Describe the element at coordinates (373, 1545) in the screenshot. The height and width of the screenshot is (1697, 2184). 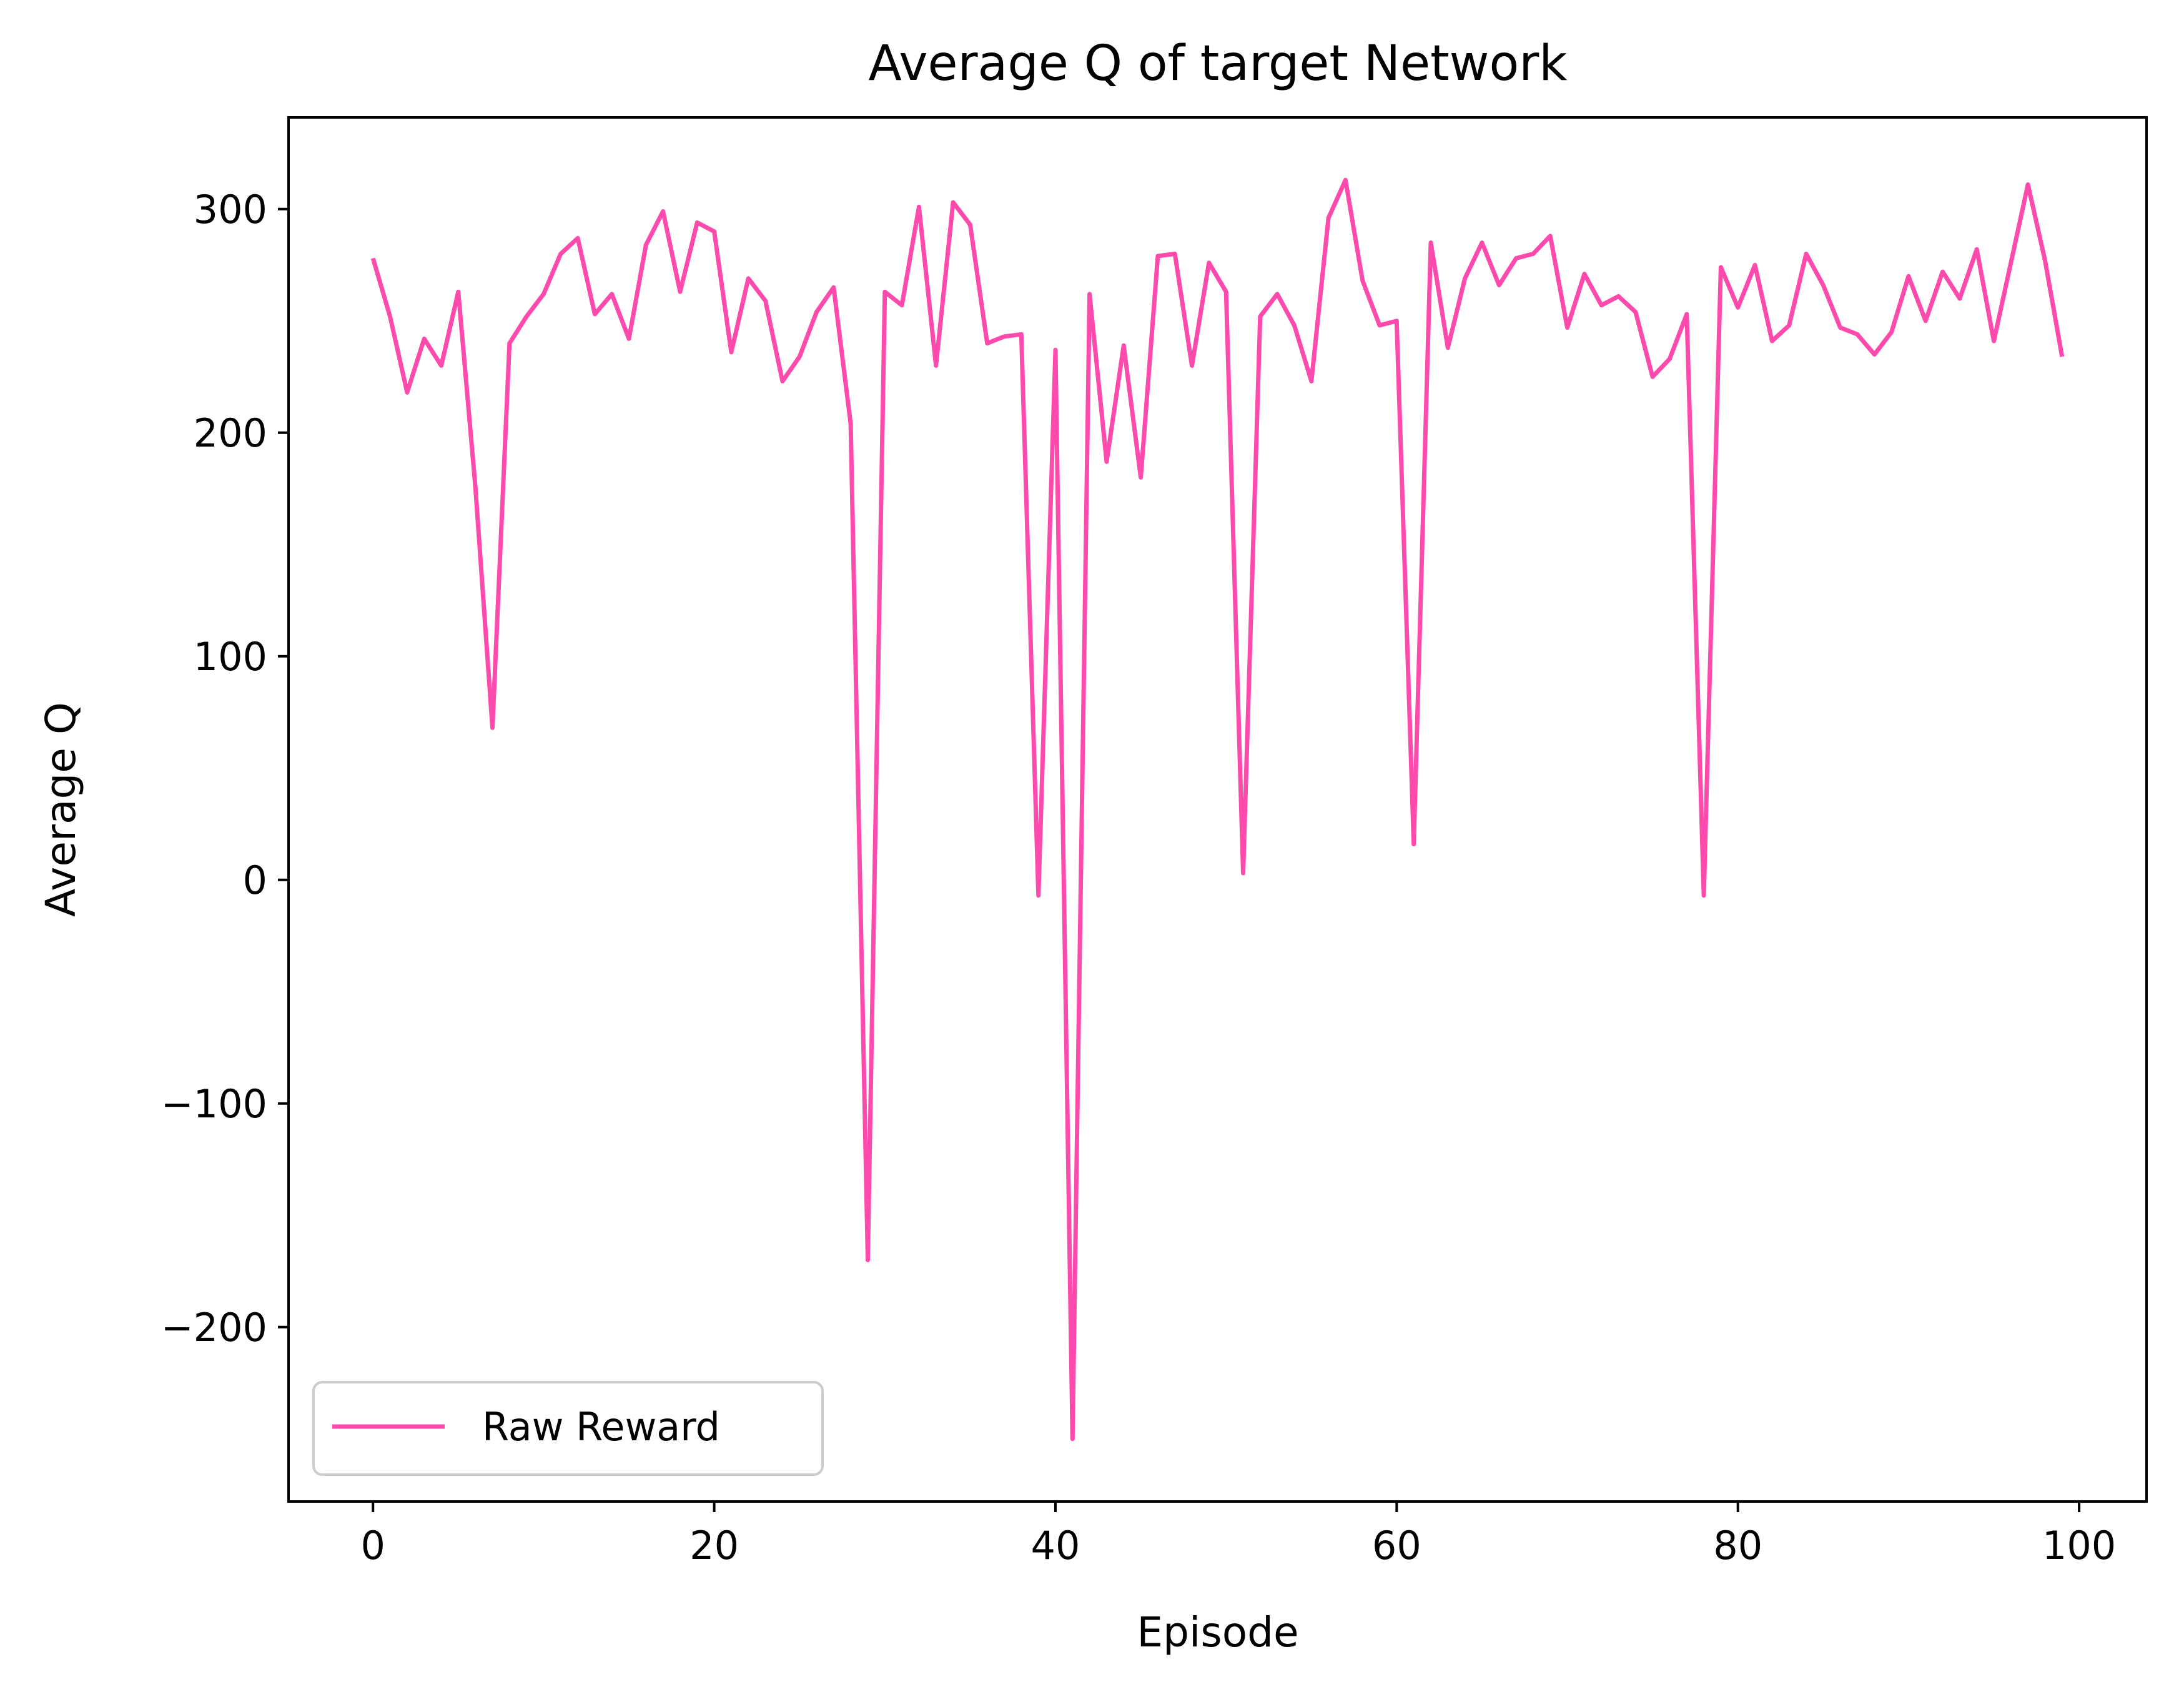
I see `x-tick-label: 0` at that location.